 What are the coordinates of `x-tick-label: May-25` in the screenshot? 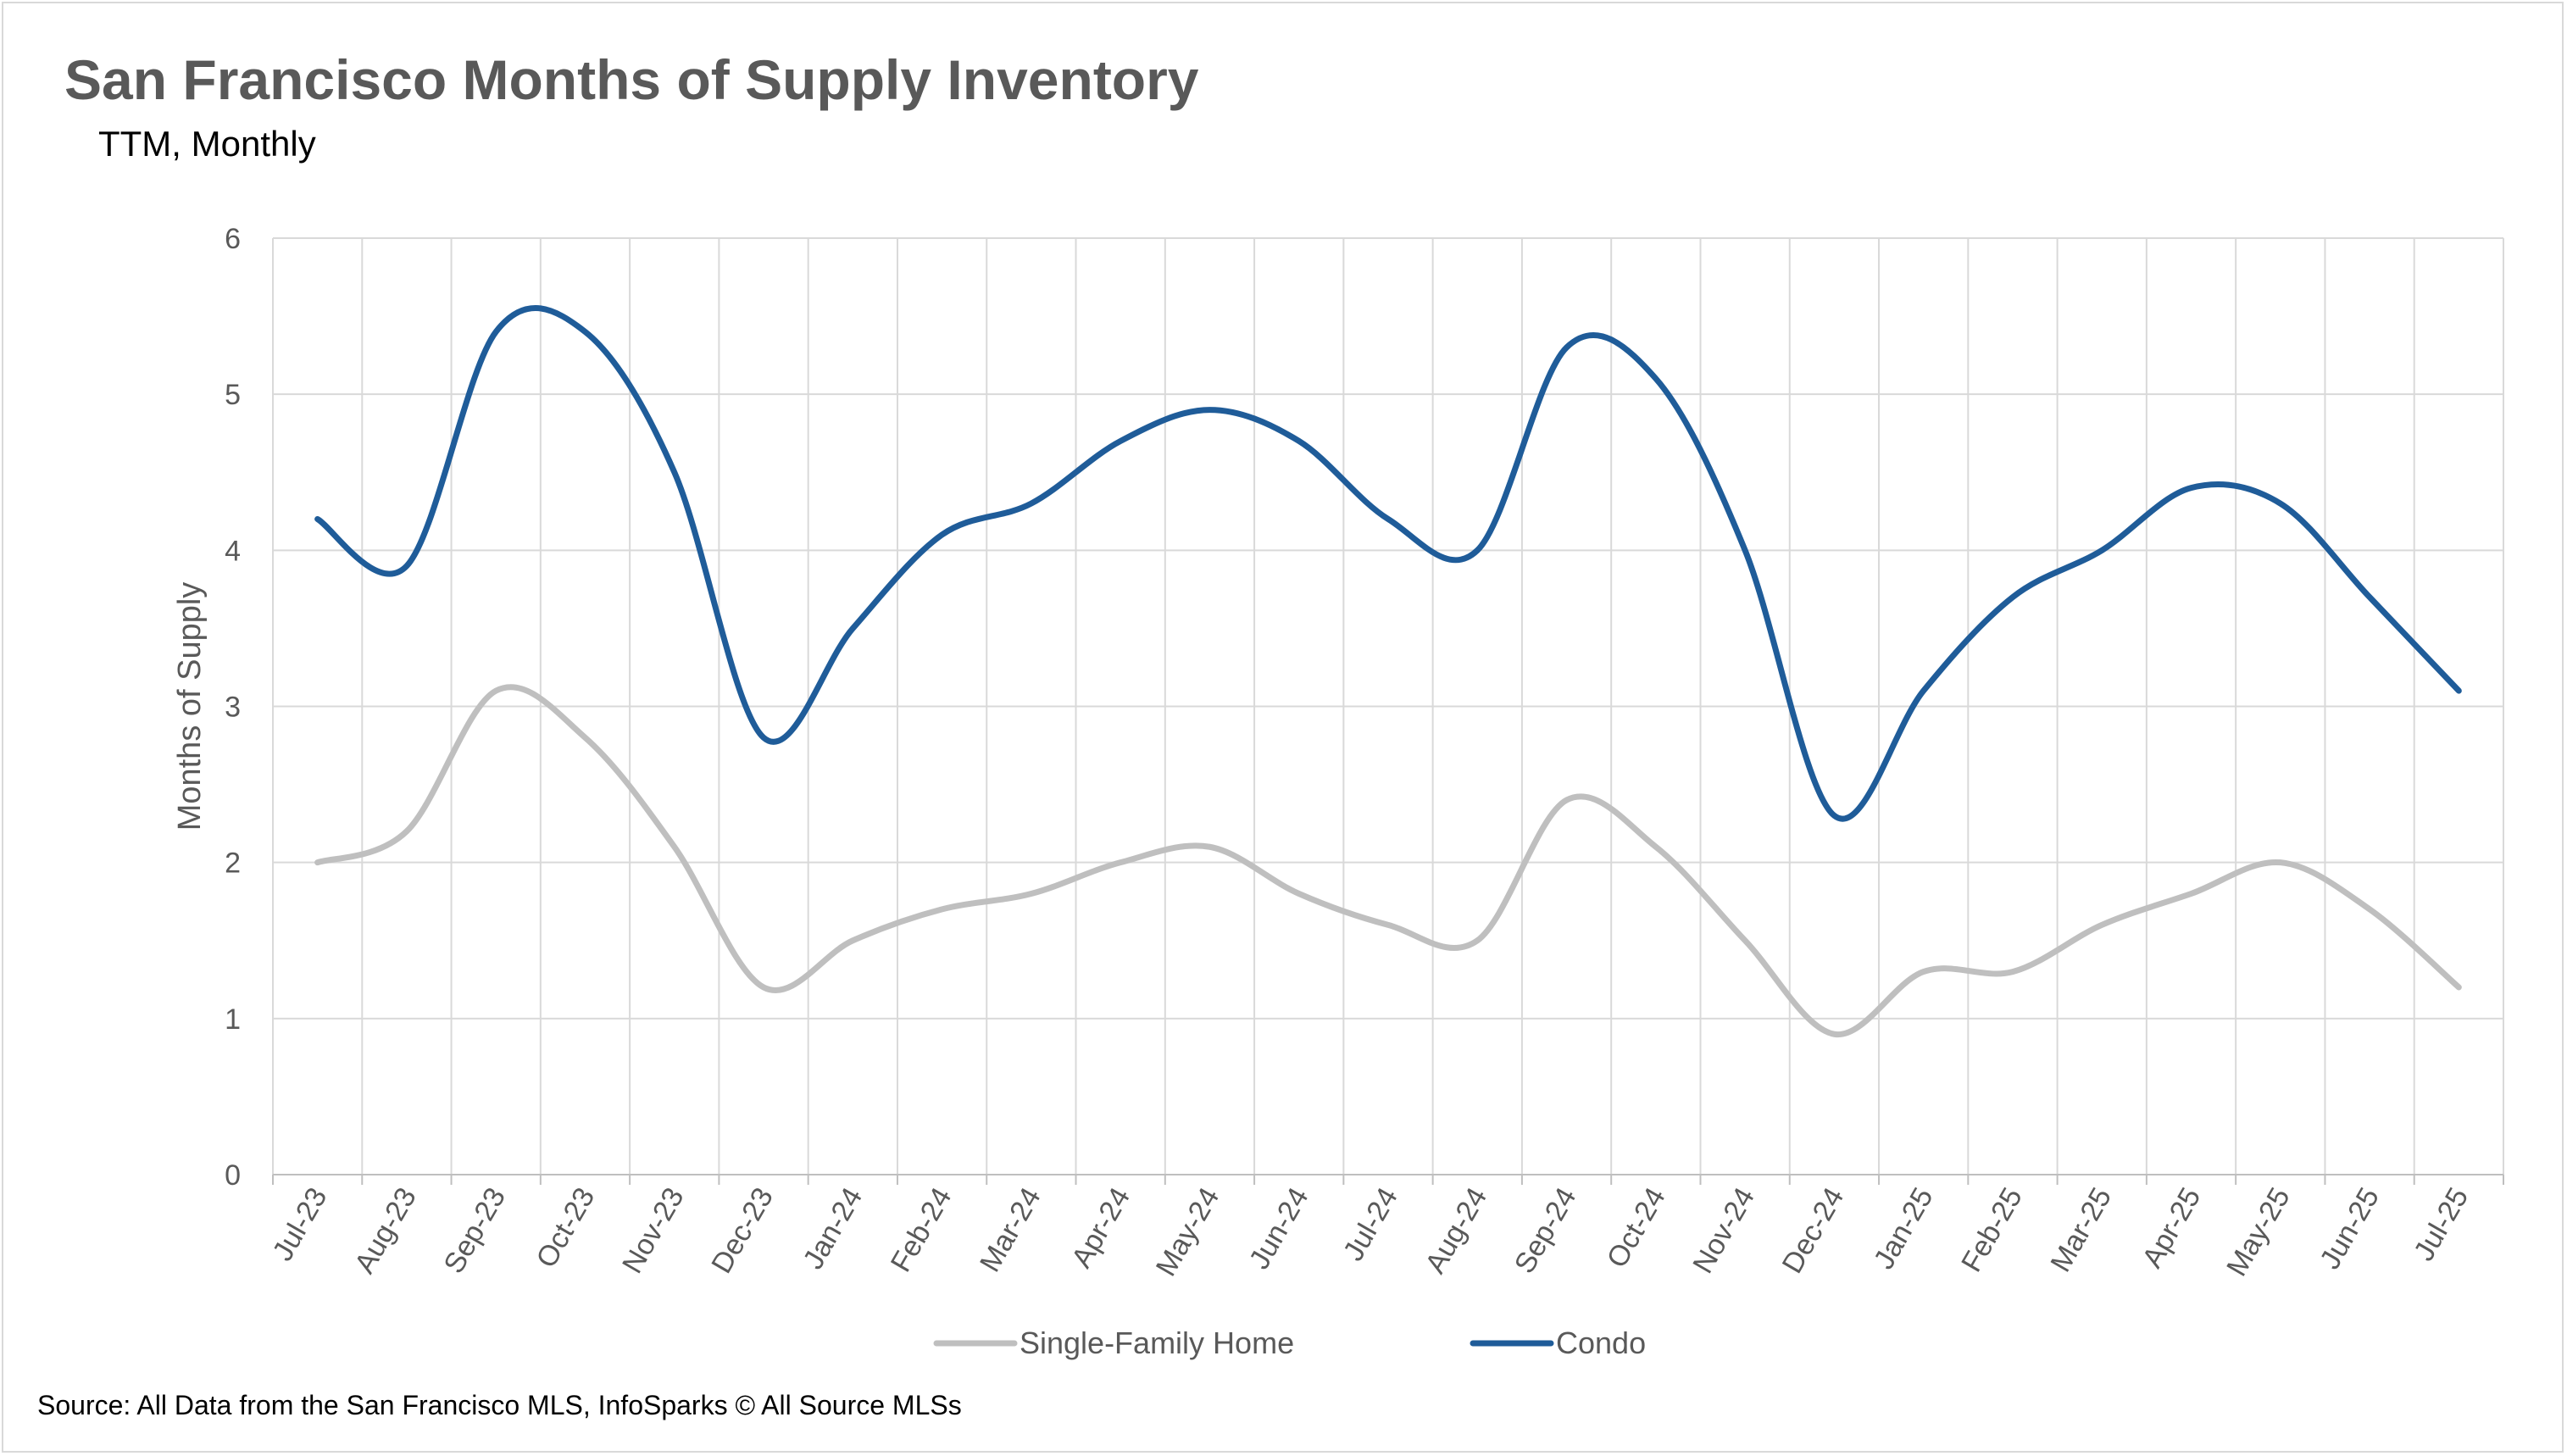 It's located at (2258, 1232).